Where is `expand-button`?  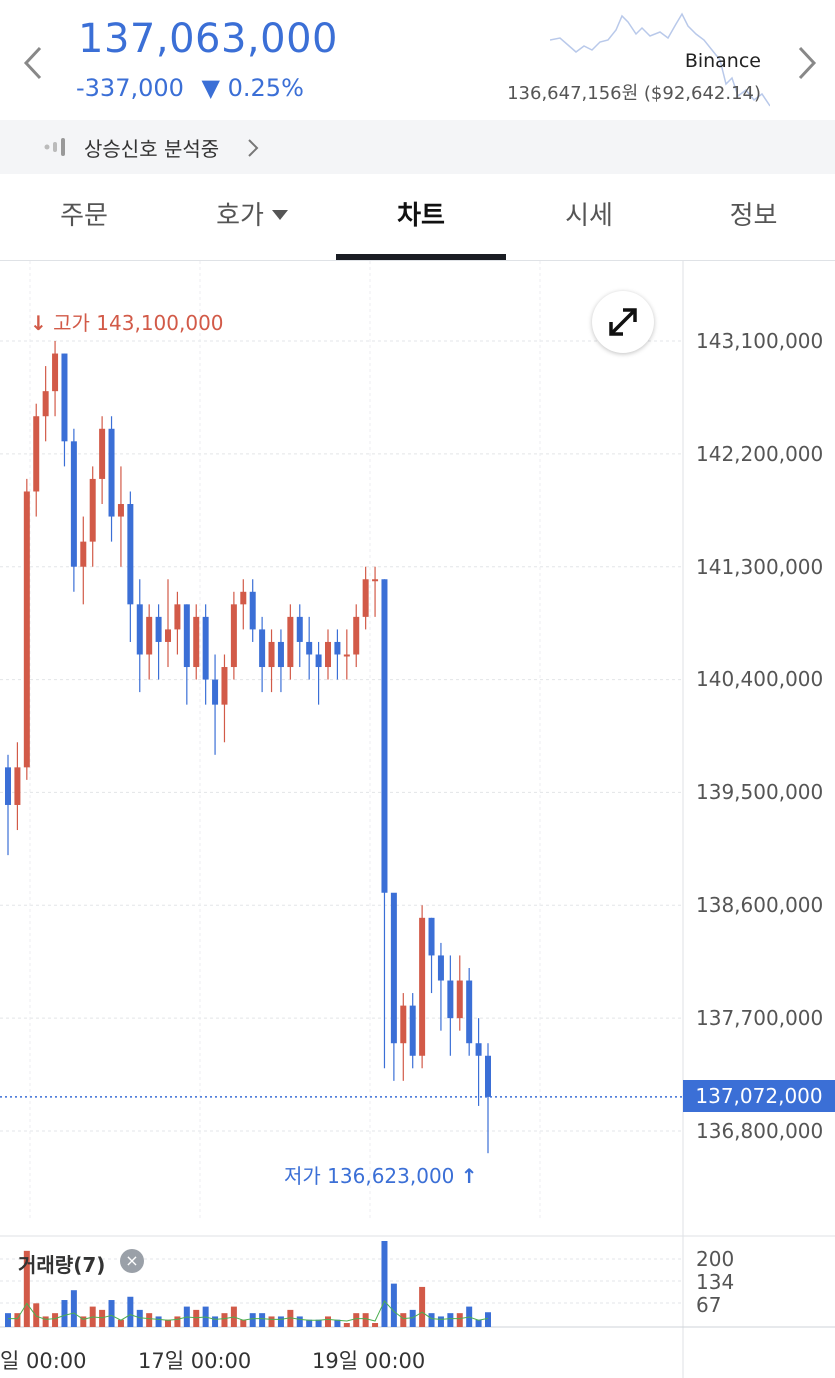 expand-button is located at coordinates (623, 322).